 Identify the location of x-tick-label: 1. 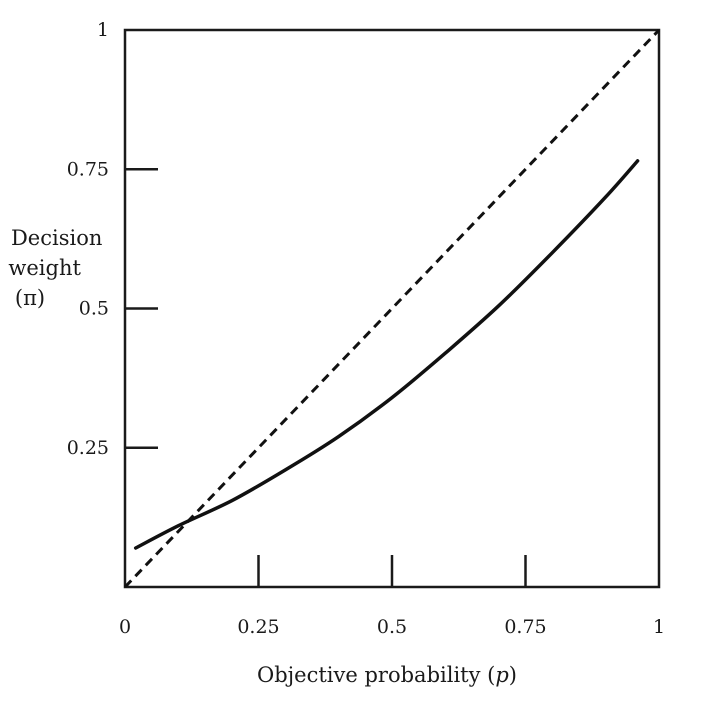
(659, 627).